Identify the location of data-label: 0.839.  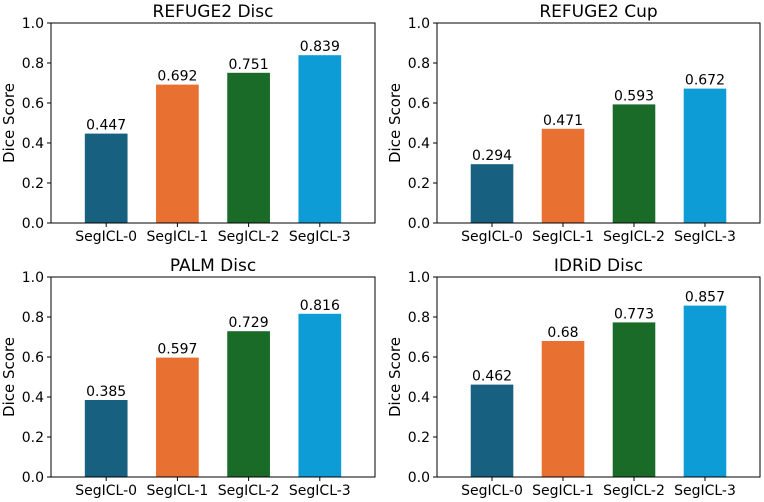
(320, 47).